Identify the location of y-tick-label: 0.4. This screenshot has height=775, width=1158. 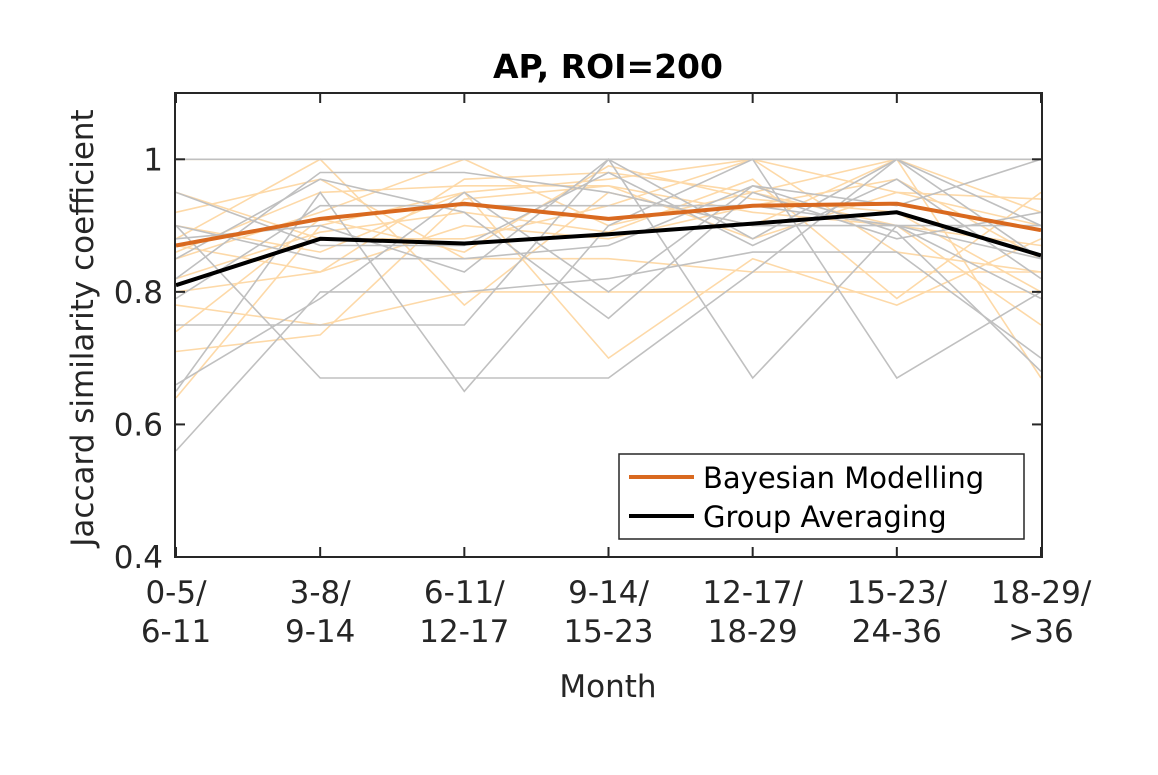
(138, 558).